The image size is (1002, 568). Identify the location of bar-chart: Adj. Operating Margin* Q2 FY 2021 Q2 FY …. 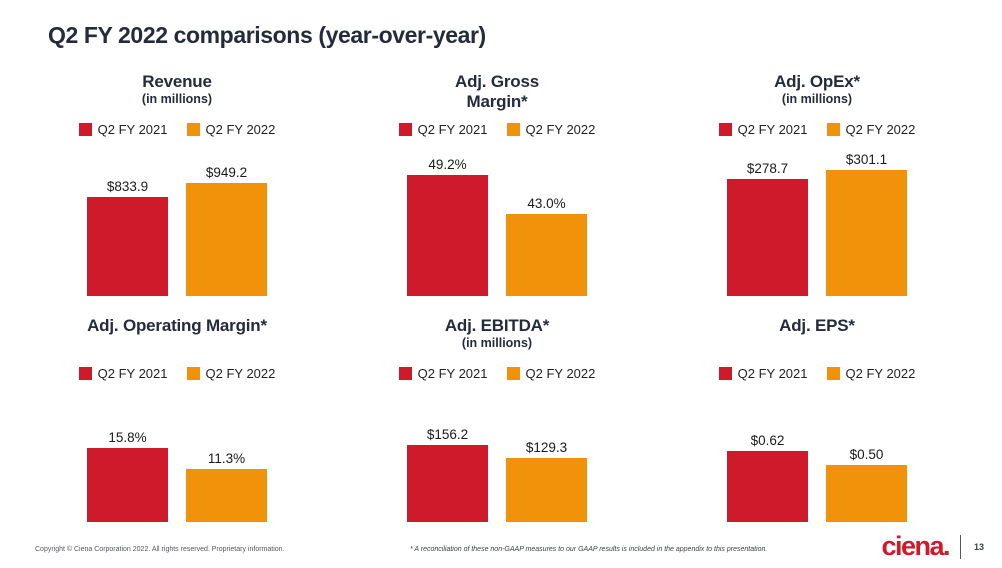
(177, 416).